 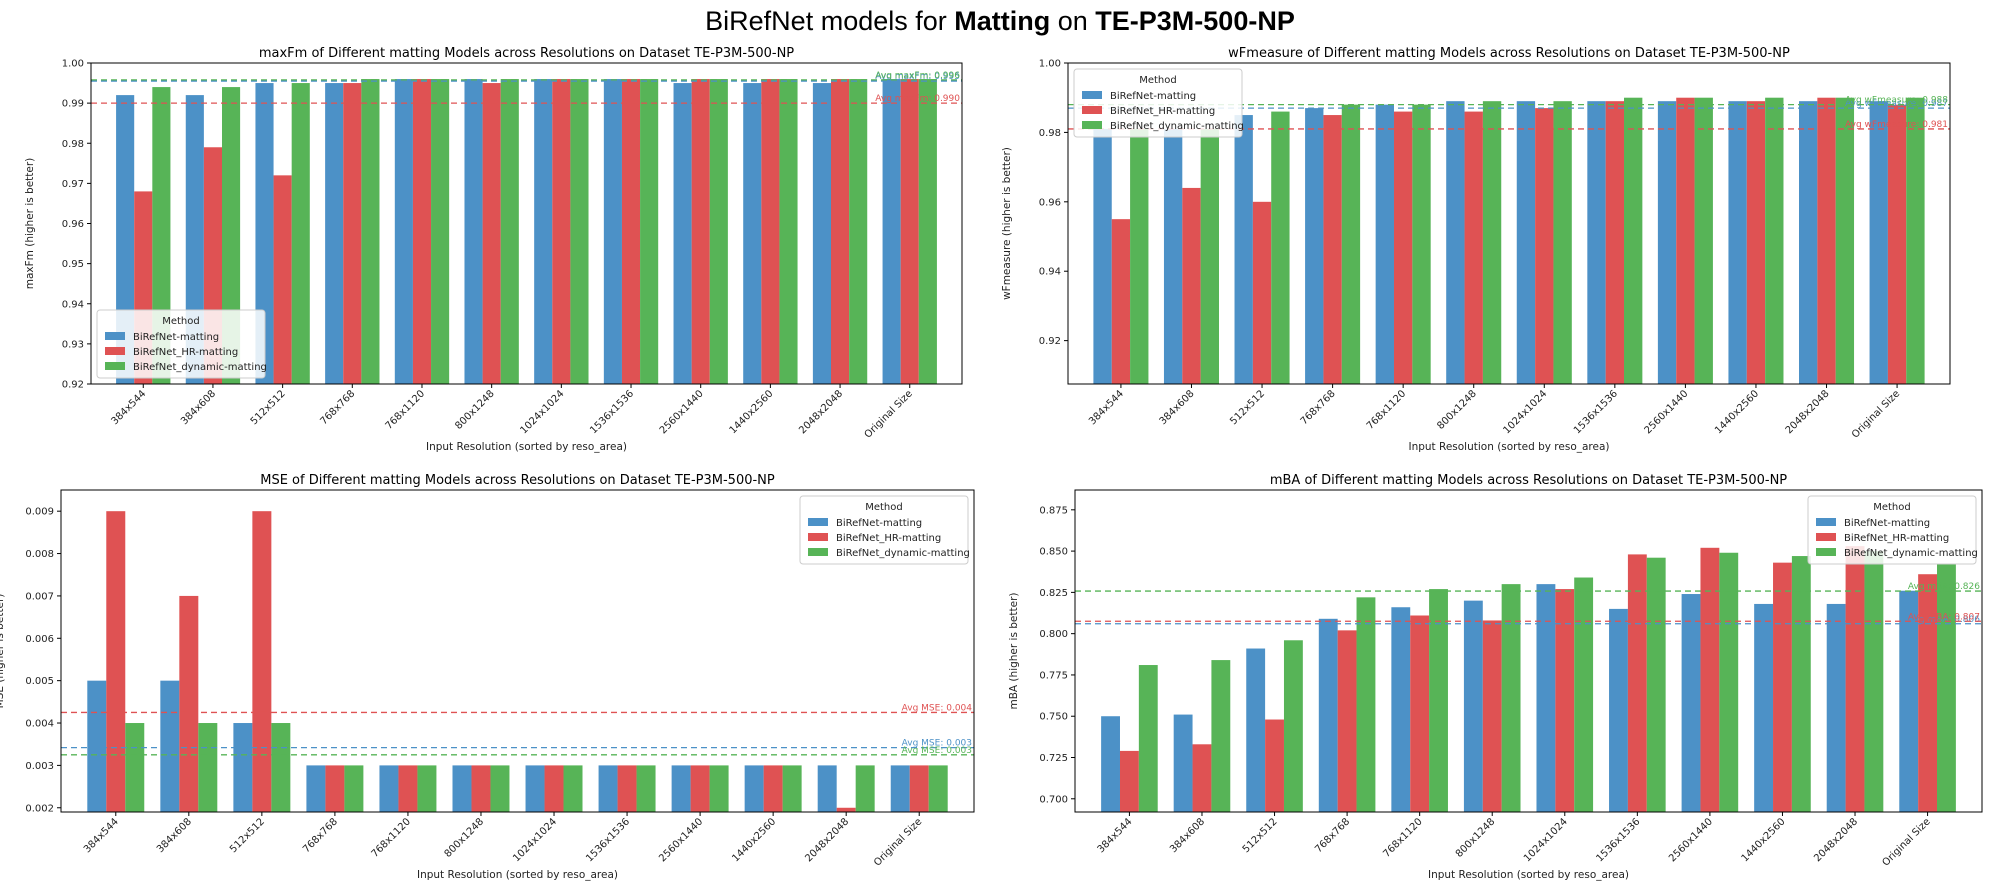 I want to click on wfmeasure-legend-box, so click(x=1158, y=103).